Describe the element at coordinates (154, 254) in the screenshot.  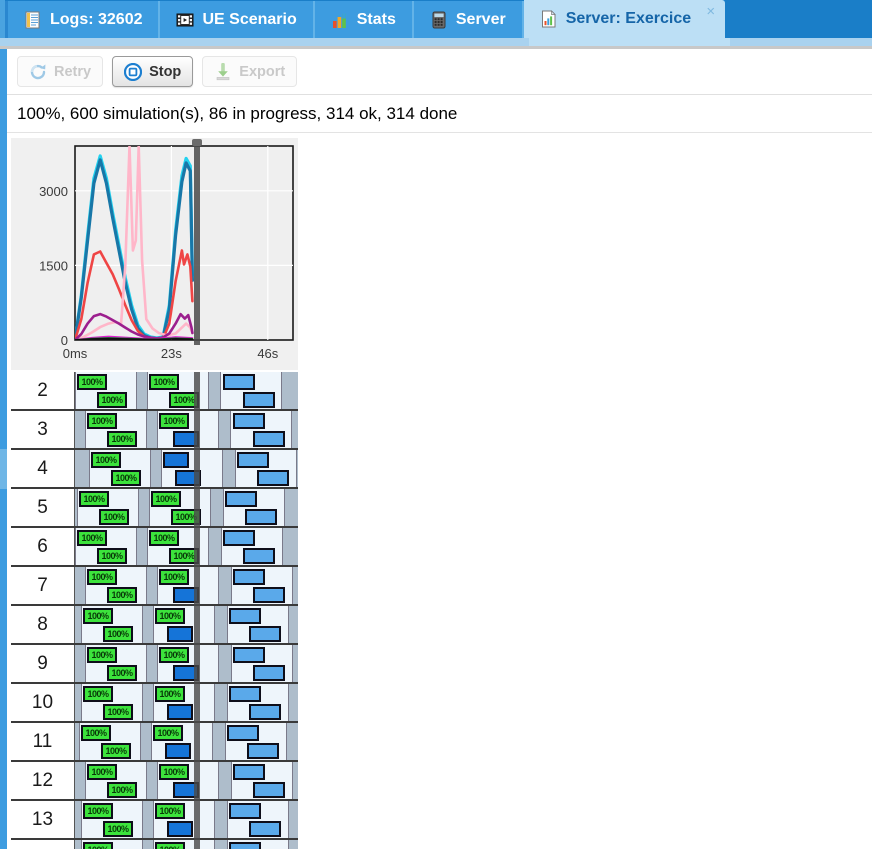
I see `throughput-chart: 0 1500 3000 0ms 23s 46s` at that location.